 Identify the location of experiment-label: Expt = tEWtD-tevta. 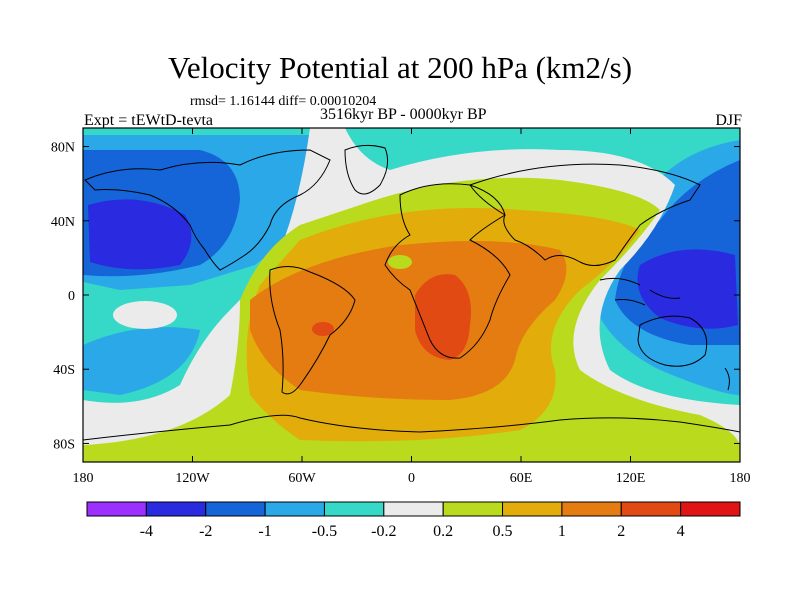
(148, 120).